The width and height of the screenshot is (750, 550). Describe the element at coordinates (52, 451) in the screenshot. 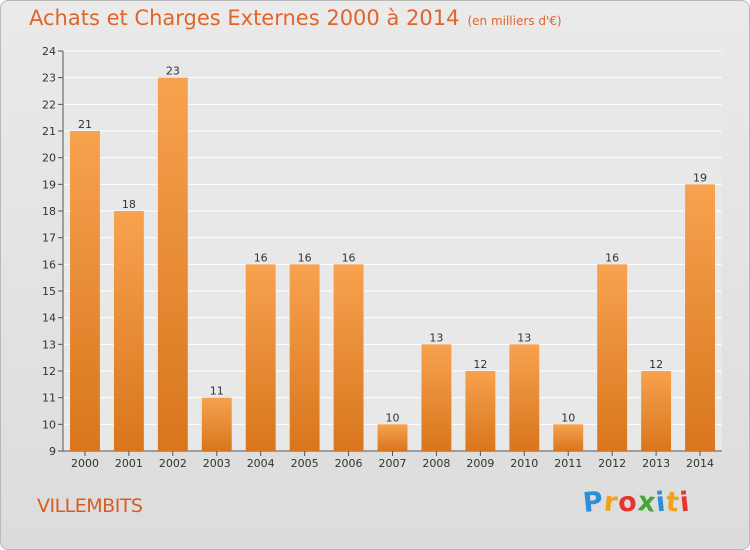

I see `y-tick-label: 9` at that location.